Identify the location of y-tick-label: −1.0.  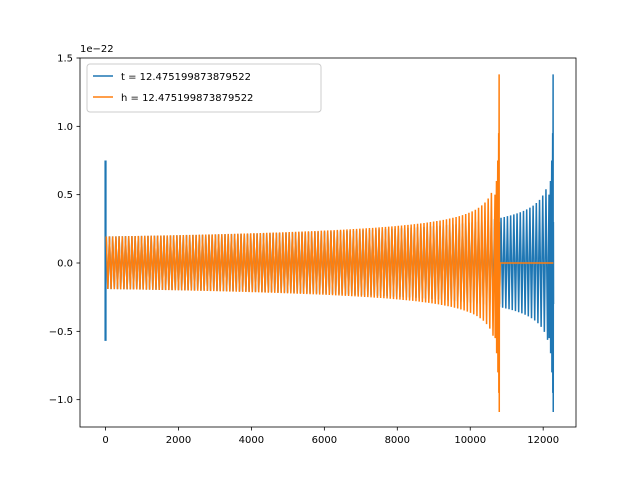
(61, 400).